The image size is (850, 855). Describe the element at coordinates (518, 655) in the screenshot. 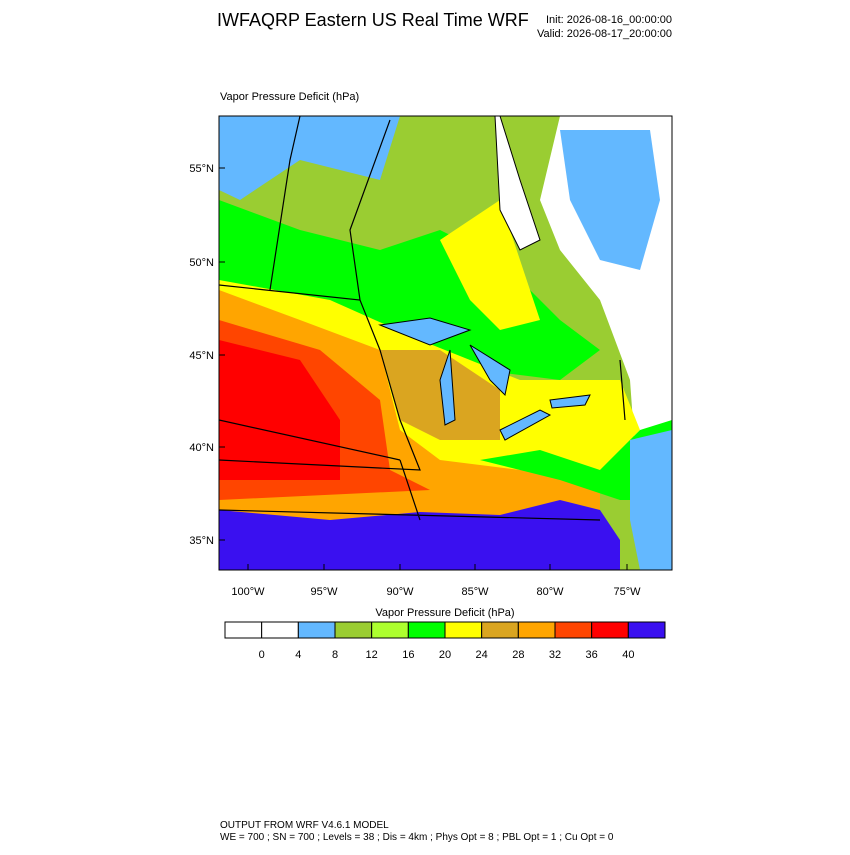

I see `colorbar-label: 28` at that location.